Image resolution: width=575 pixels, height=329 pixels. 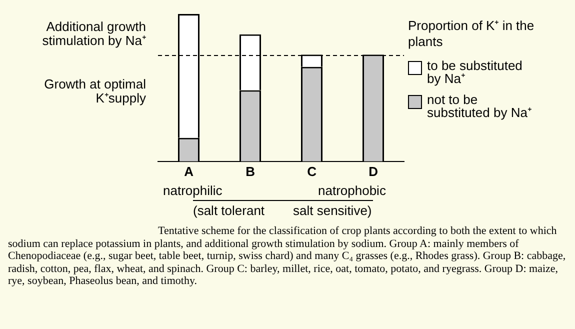 What do you see at coordinates (332, 210) in the screenshot?
I see `text: salt sensitive)` at bounding box center [332, 210].